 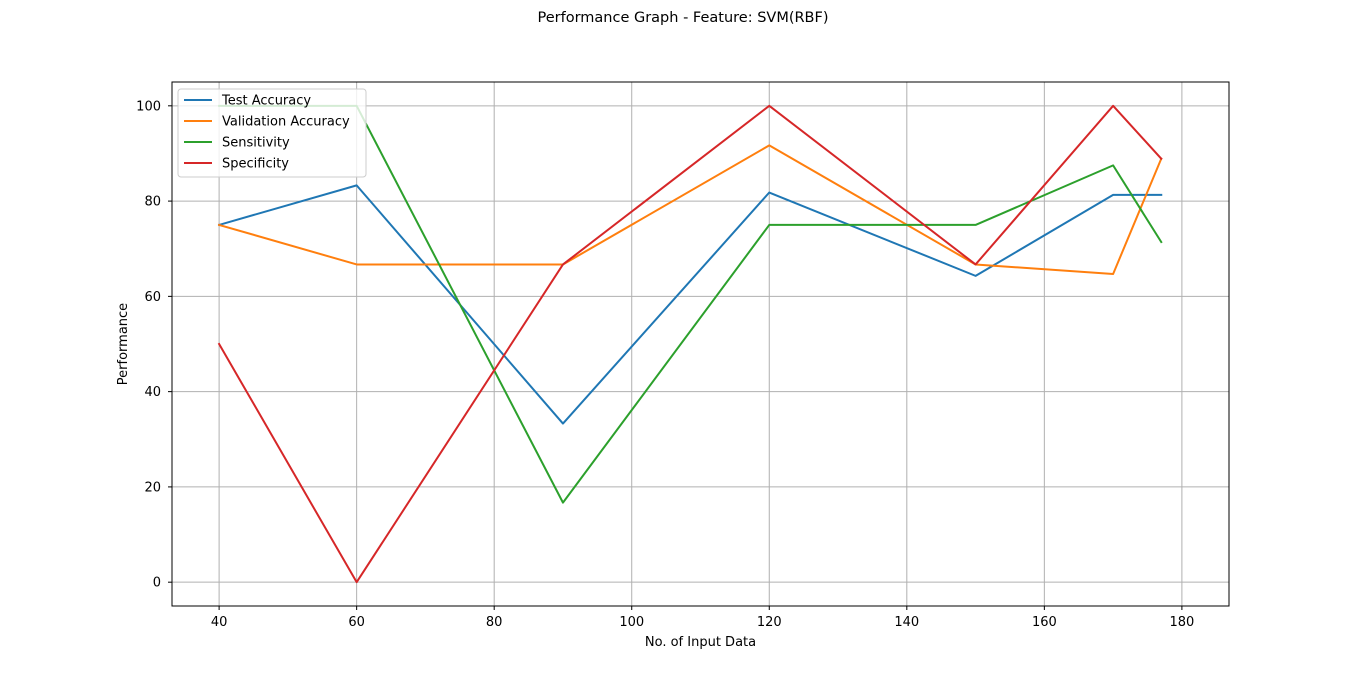 What do you see at coordinates (256, 143) in the screenshot?
I see `legend-label: Sensitivity` at bounding box center [256, 143].